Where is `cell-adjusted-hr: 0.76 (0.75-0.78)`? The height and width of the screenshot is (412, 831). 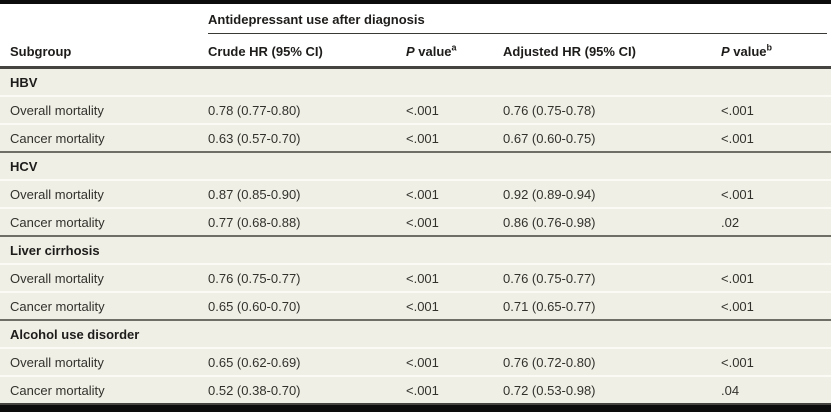 cell-adjusted-hr: 0.76 (0.75-0.78) is located at coordinates (602, 109).